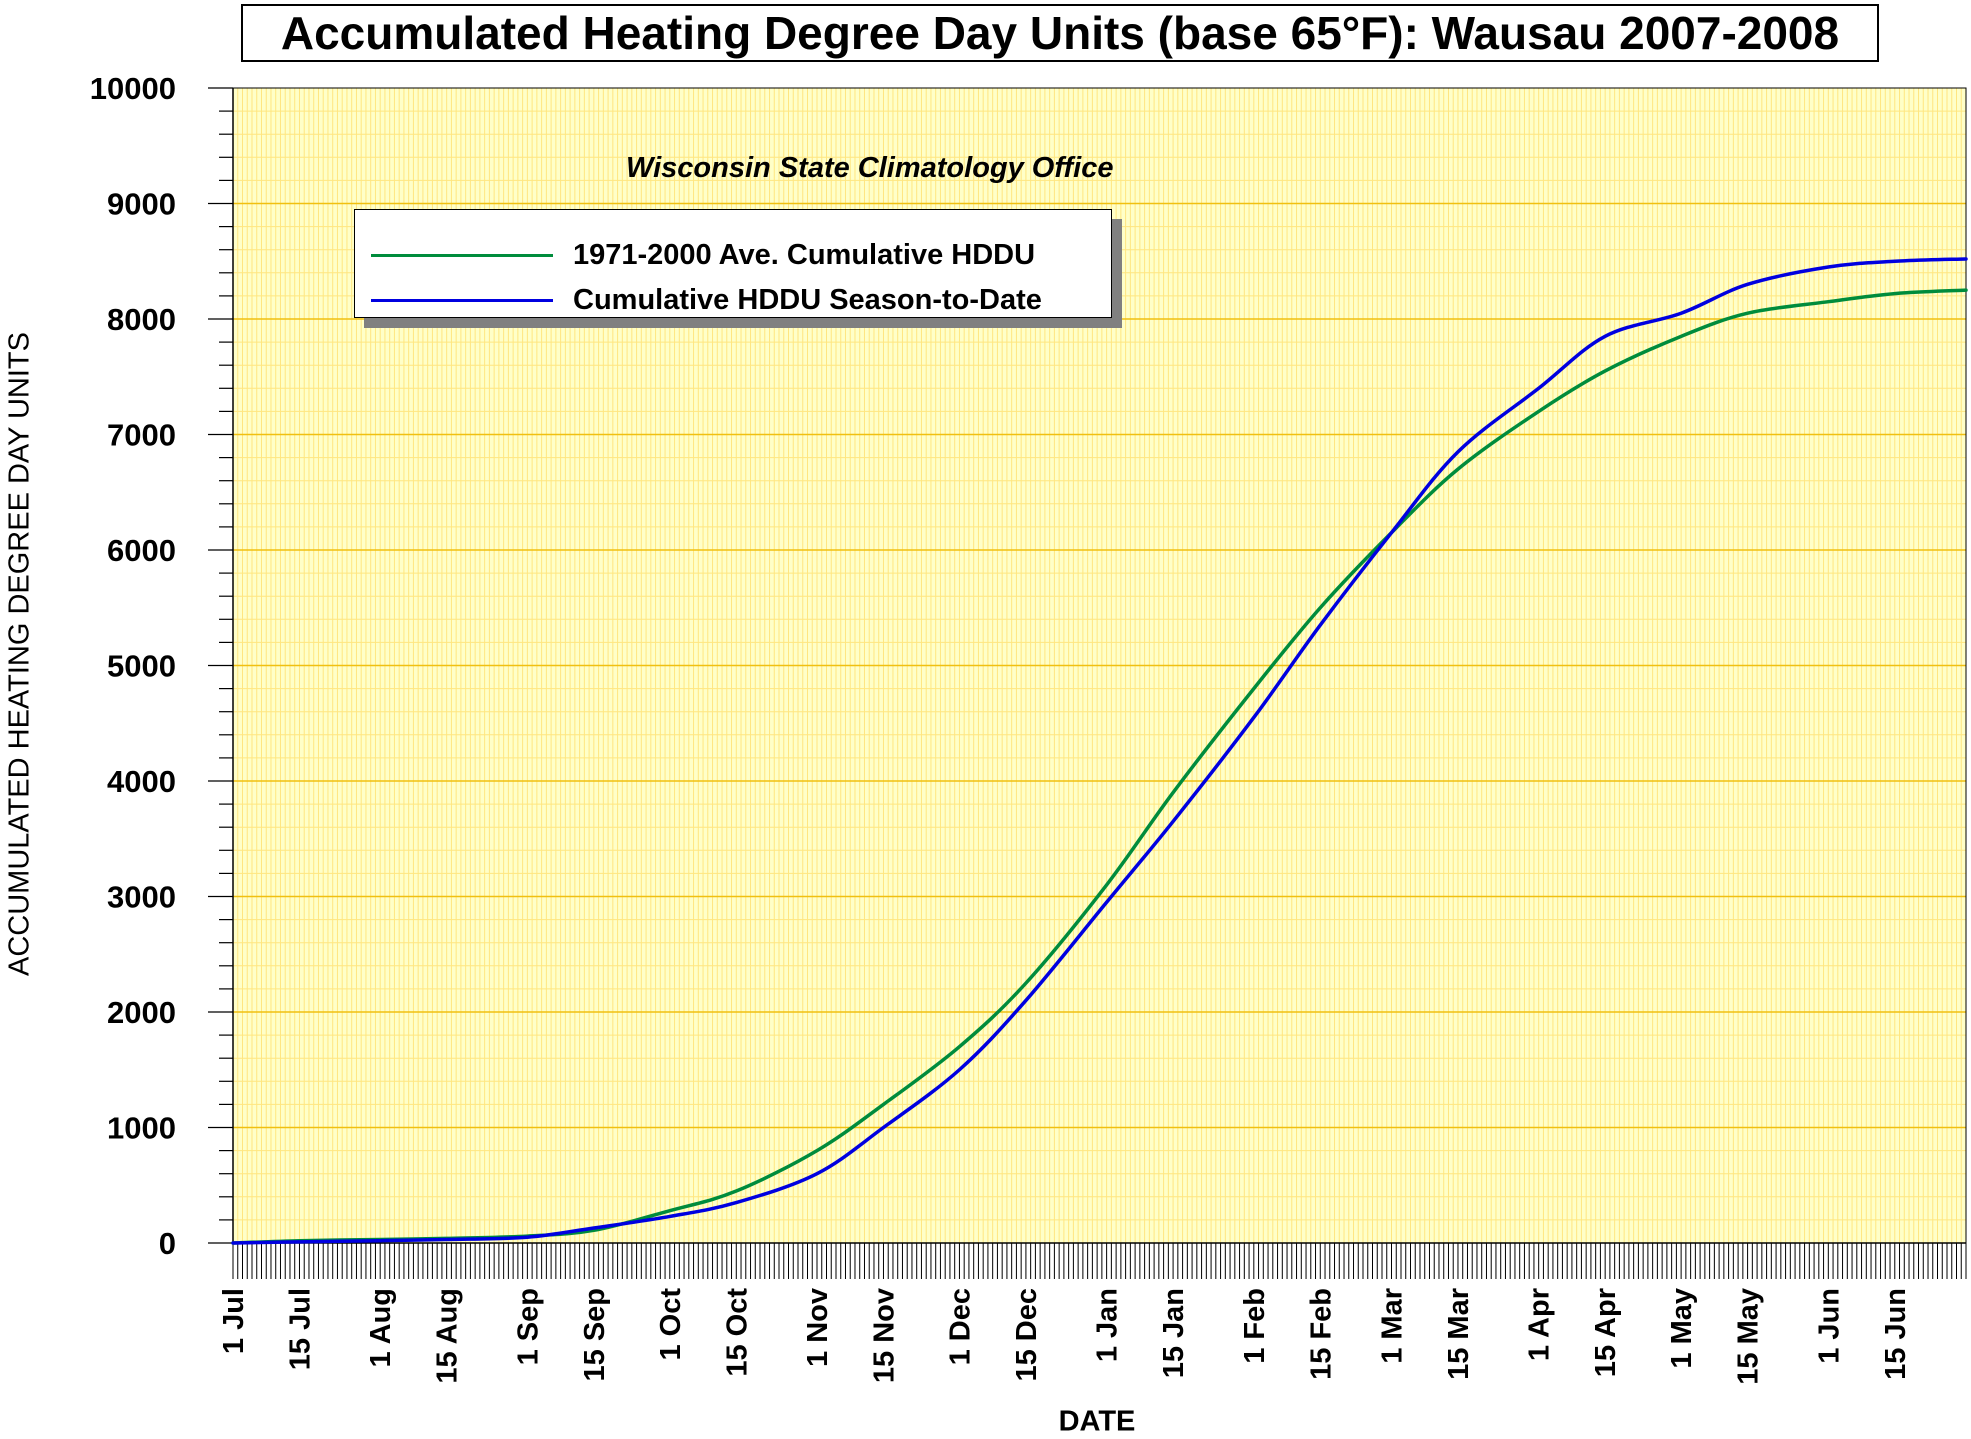 The image size is (1971, 1439). Describe the element at coordinates (462, 255) in the screenshot. I see `legend-swatch-average` at that location.